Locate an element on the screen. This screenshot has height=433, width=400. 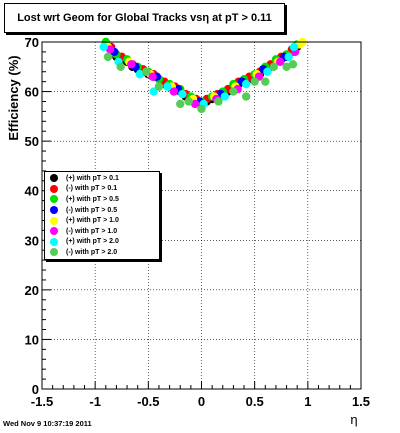
legend-label: (+) with pT > 2.0 is located at coordinates (92, 242).